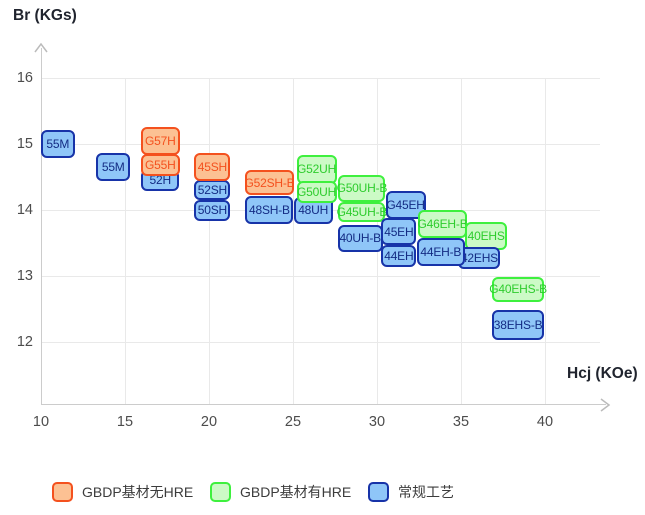 This screenshot has width=645, height=515. What do you see at coordinates (62, 492) in the screenshot?
I see `legend-swatch-orange-icon` at bounding box center [62, 492].